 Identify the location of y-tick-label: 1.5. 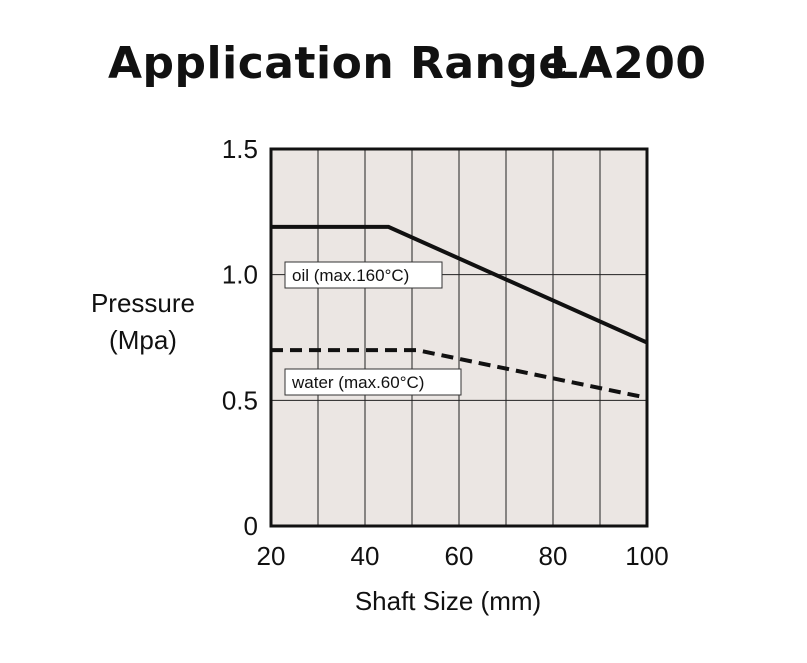
(240, 149).